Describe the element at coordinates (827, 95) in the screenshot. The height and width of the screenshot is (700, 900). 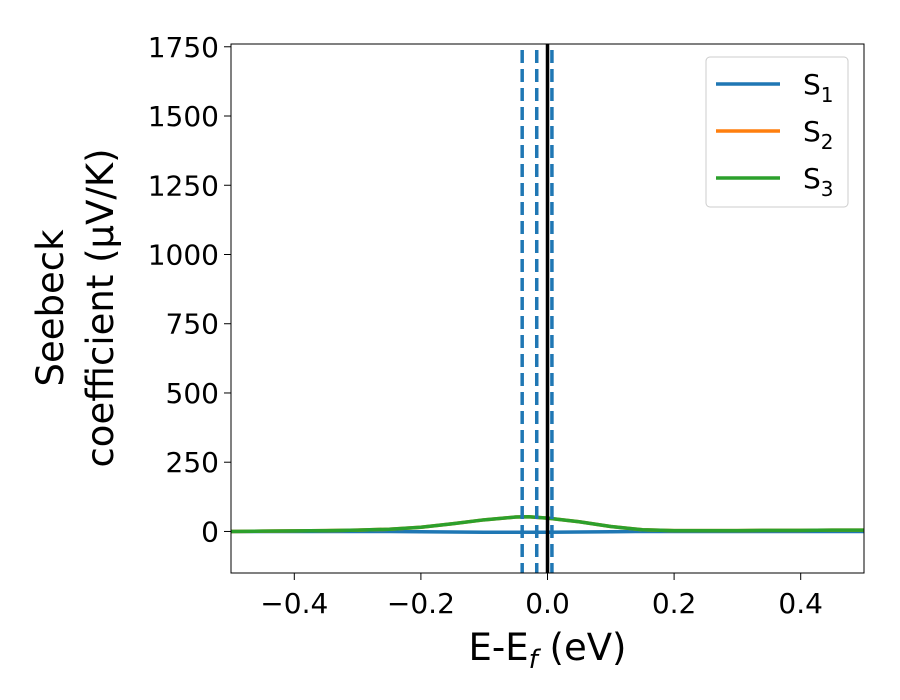
I see `legend-sub: 1` at that location.